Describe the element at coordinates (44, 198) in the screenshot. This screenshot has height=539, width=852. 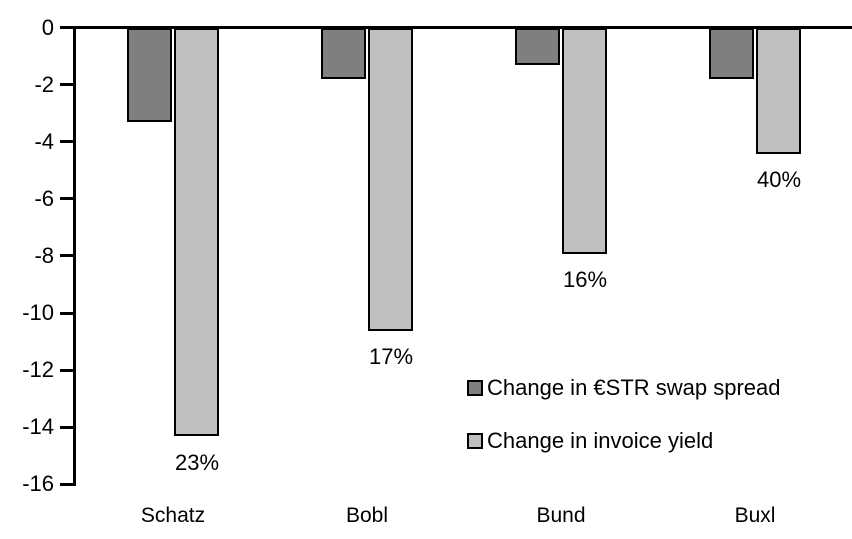
I see `y-axis-tick-label: -6` at that location.